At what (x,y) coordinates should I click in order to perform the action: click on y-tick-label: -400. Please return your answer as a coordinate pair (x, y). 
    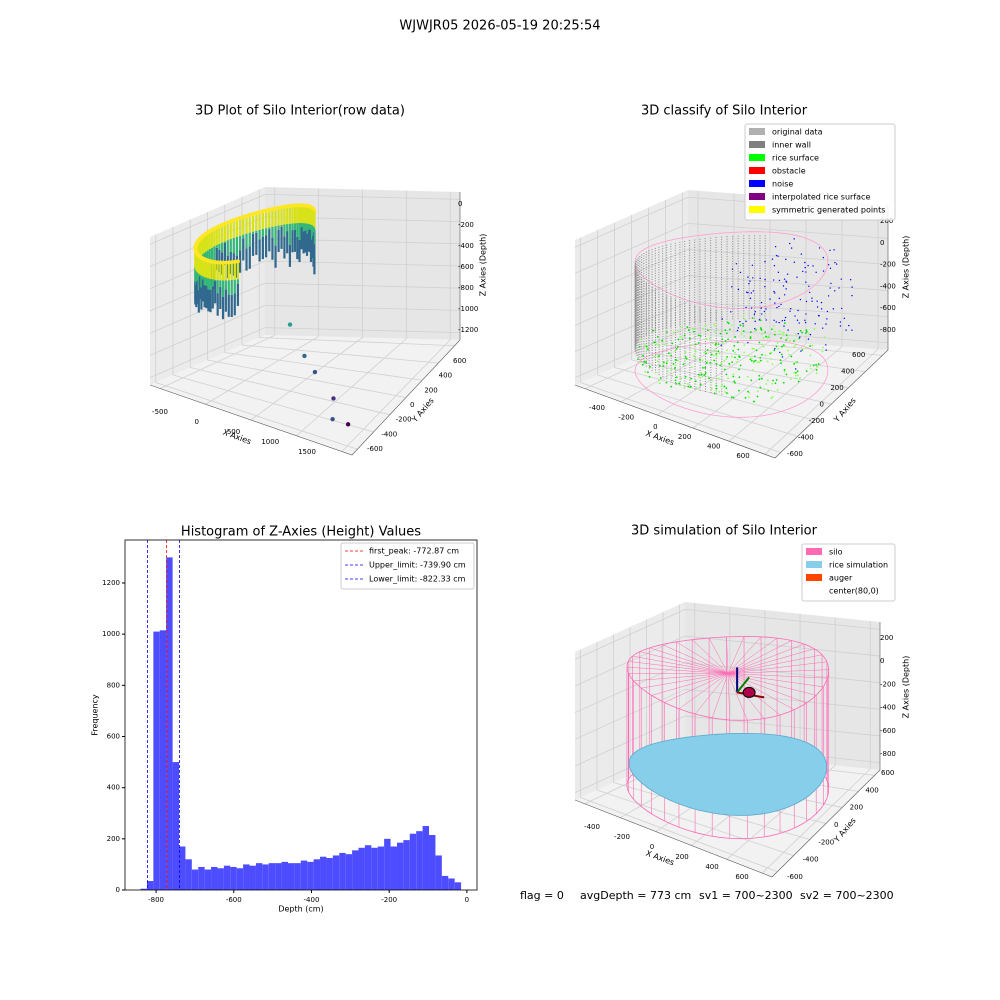
    Looking at the image, I should click on (811, 860).